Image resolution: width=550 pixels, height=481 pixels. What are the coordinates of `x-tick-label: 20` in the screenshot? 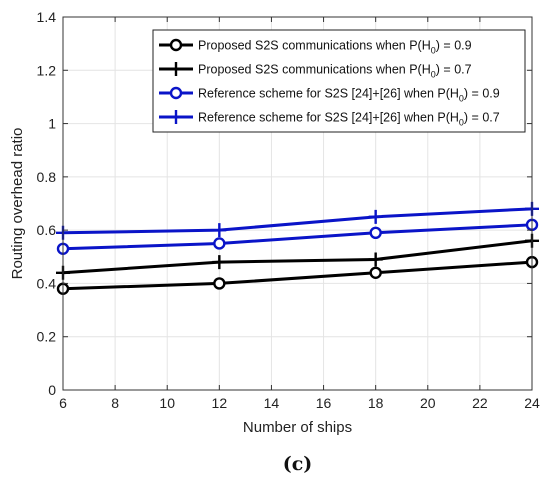 It's located at (428, 403).